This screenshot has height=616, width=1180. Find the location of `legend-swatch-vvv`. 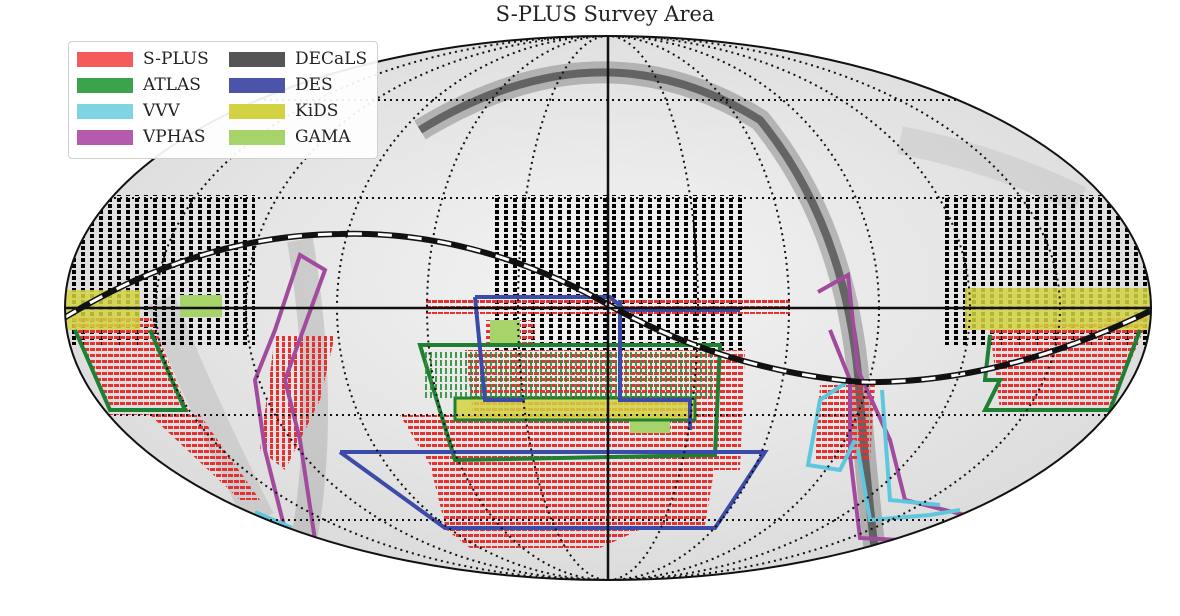

legend-swatch-vvv is located at coordinates (105, 111).